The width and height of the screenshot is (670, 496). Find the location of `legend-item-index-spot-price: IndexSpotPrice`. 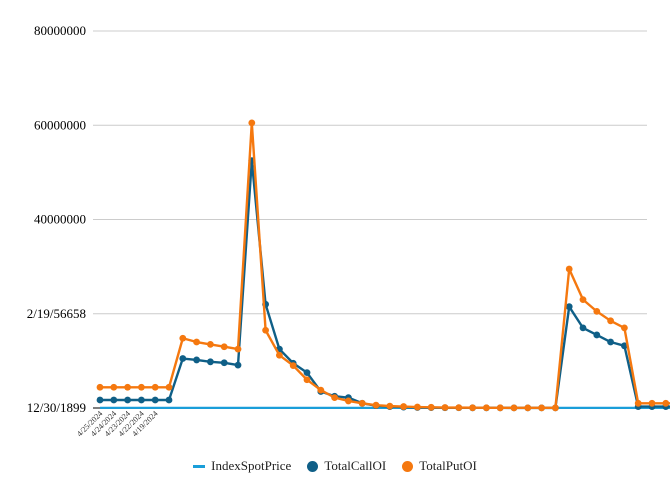

legend-item-index-spot-price: IndexSpotPrice is located at coordinates (242, 466).